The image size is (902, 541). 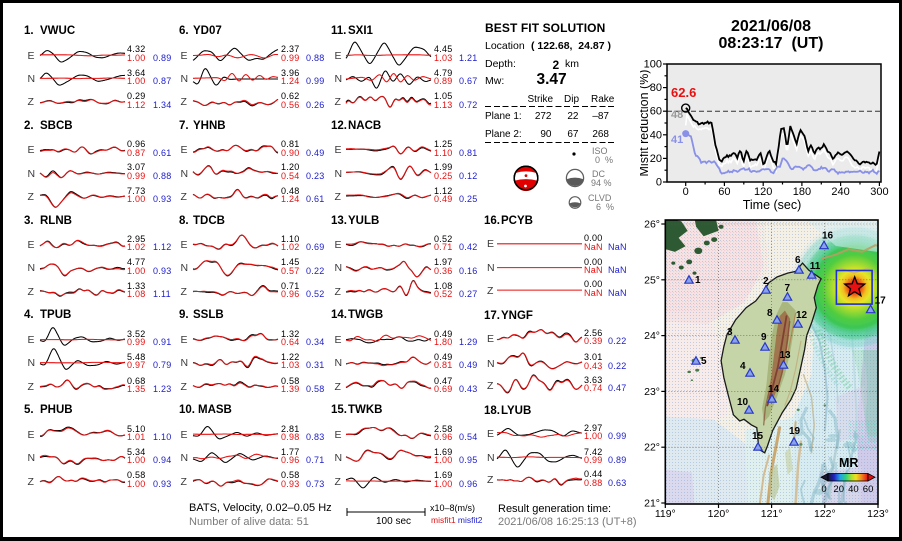 I want to click on svg-text: 3, so click(x=730, y=332).